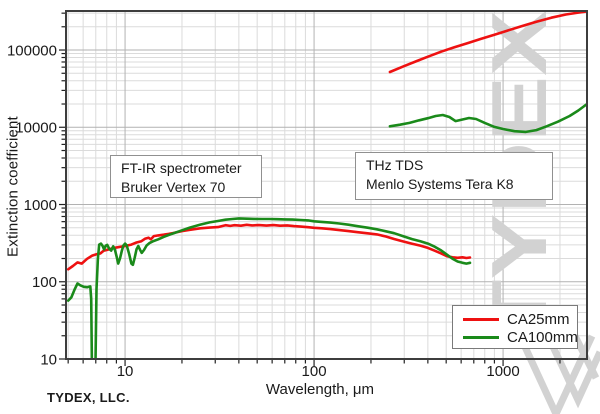 The height and width of the screenshot is (414, 600). Describe the element at coordinates (32, 50) in the screenshot. I see `y-tick-label: 100000` at that location.